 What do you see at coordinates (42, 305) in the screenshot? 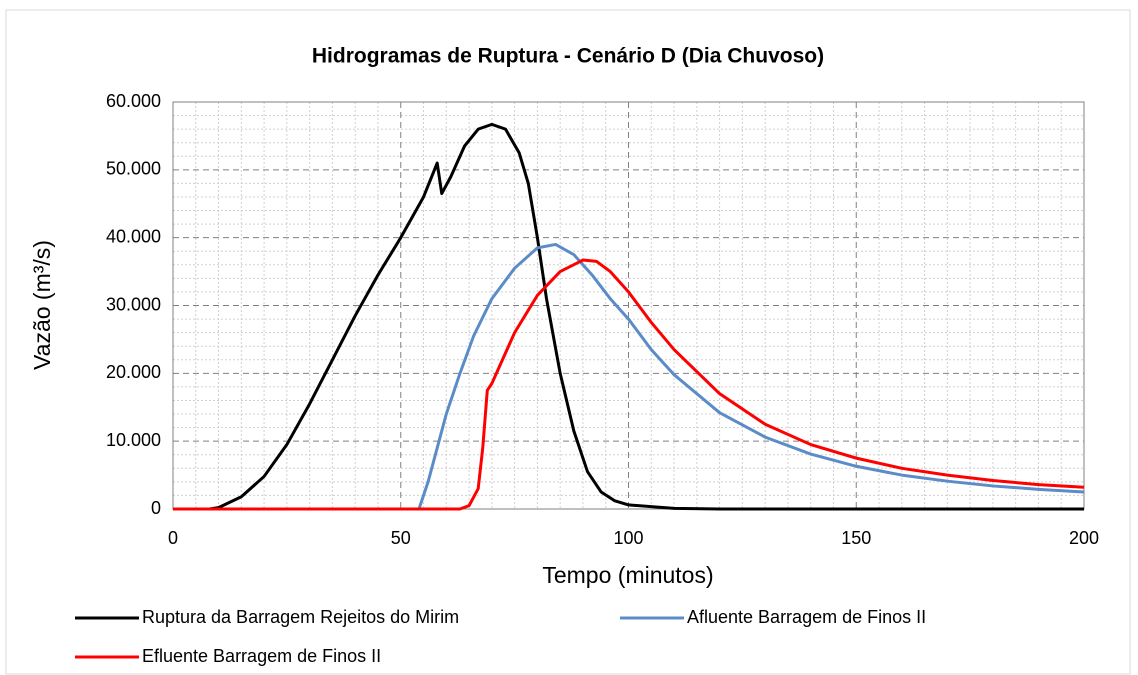
I see `y-axis-label: Vazão (m³/s)` at bounding box center [42, 305].